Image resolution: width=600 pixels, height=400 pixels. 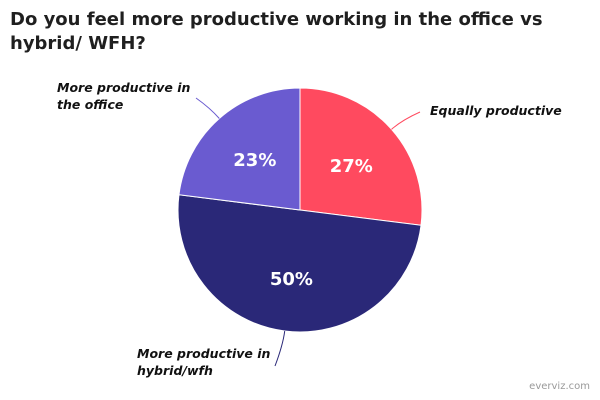 I want to click on slice-category-label-0: Equally productive, so click(x=496, y=110).